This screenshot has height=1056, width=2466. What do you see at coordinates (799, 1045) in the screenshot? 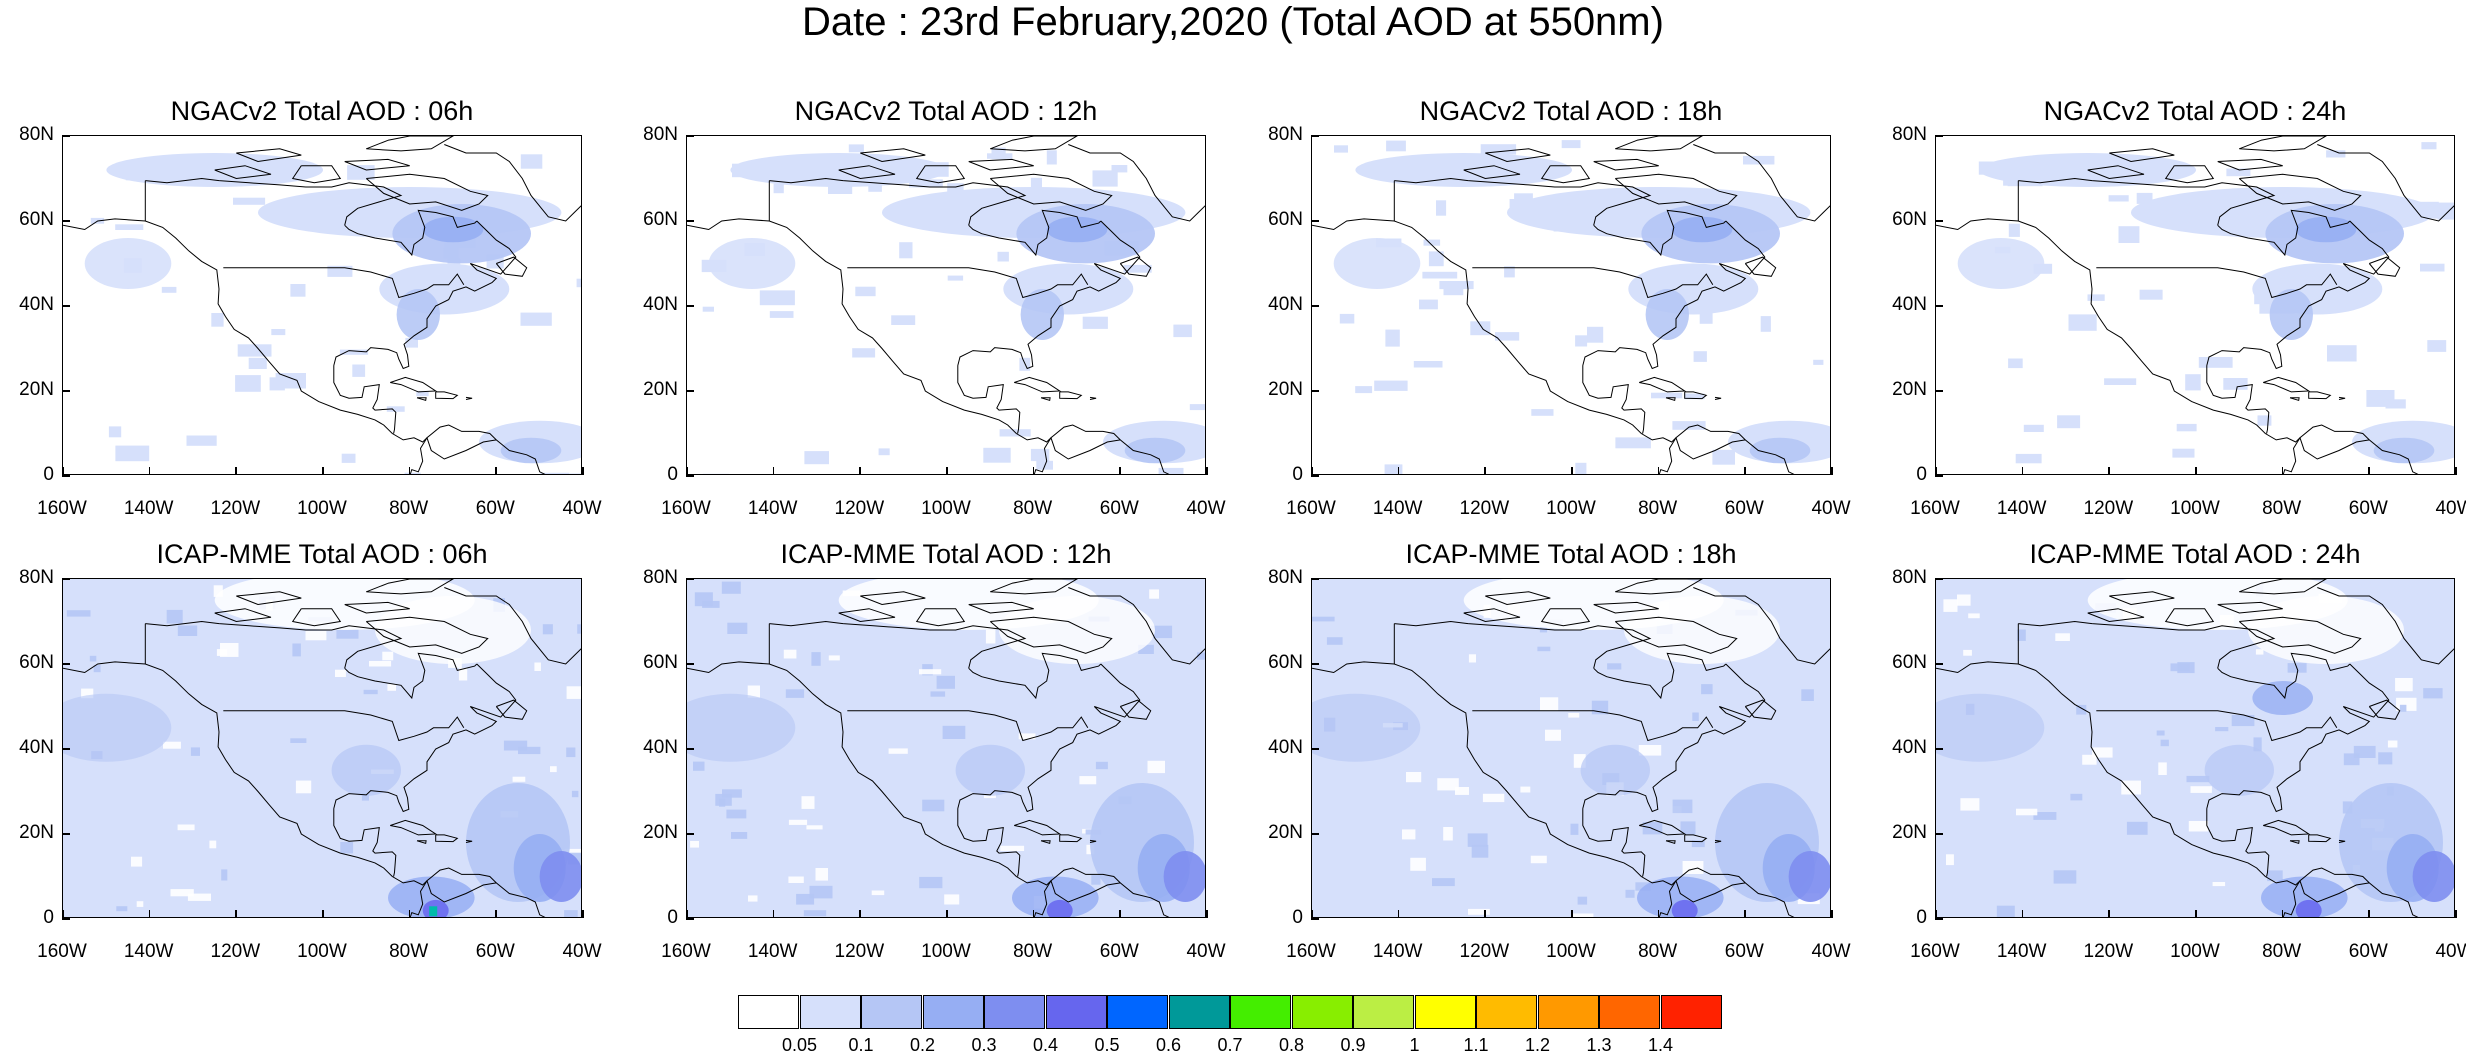
I see `colorbar-label: 0.05` at bounding box center [799, 1045].